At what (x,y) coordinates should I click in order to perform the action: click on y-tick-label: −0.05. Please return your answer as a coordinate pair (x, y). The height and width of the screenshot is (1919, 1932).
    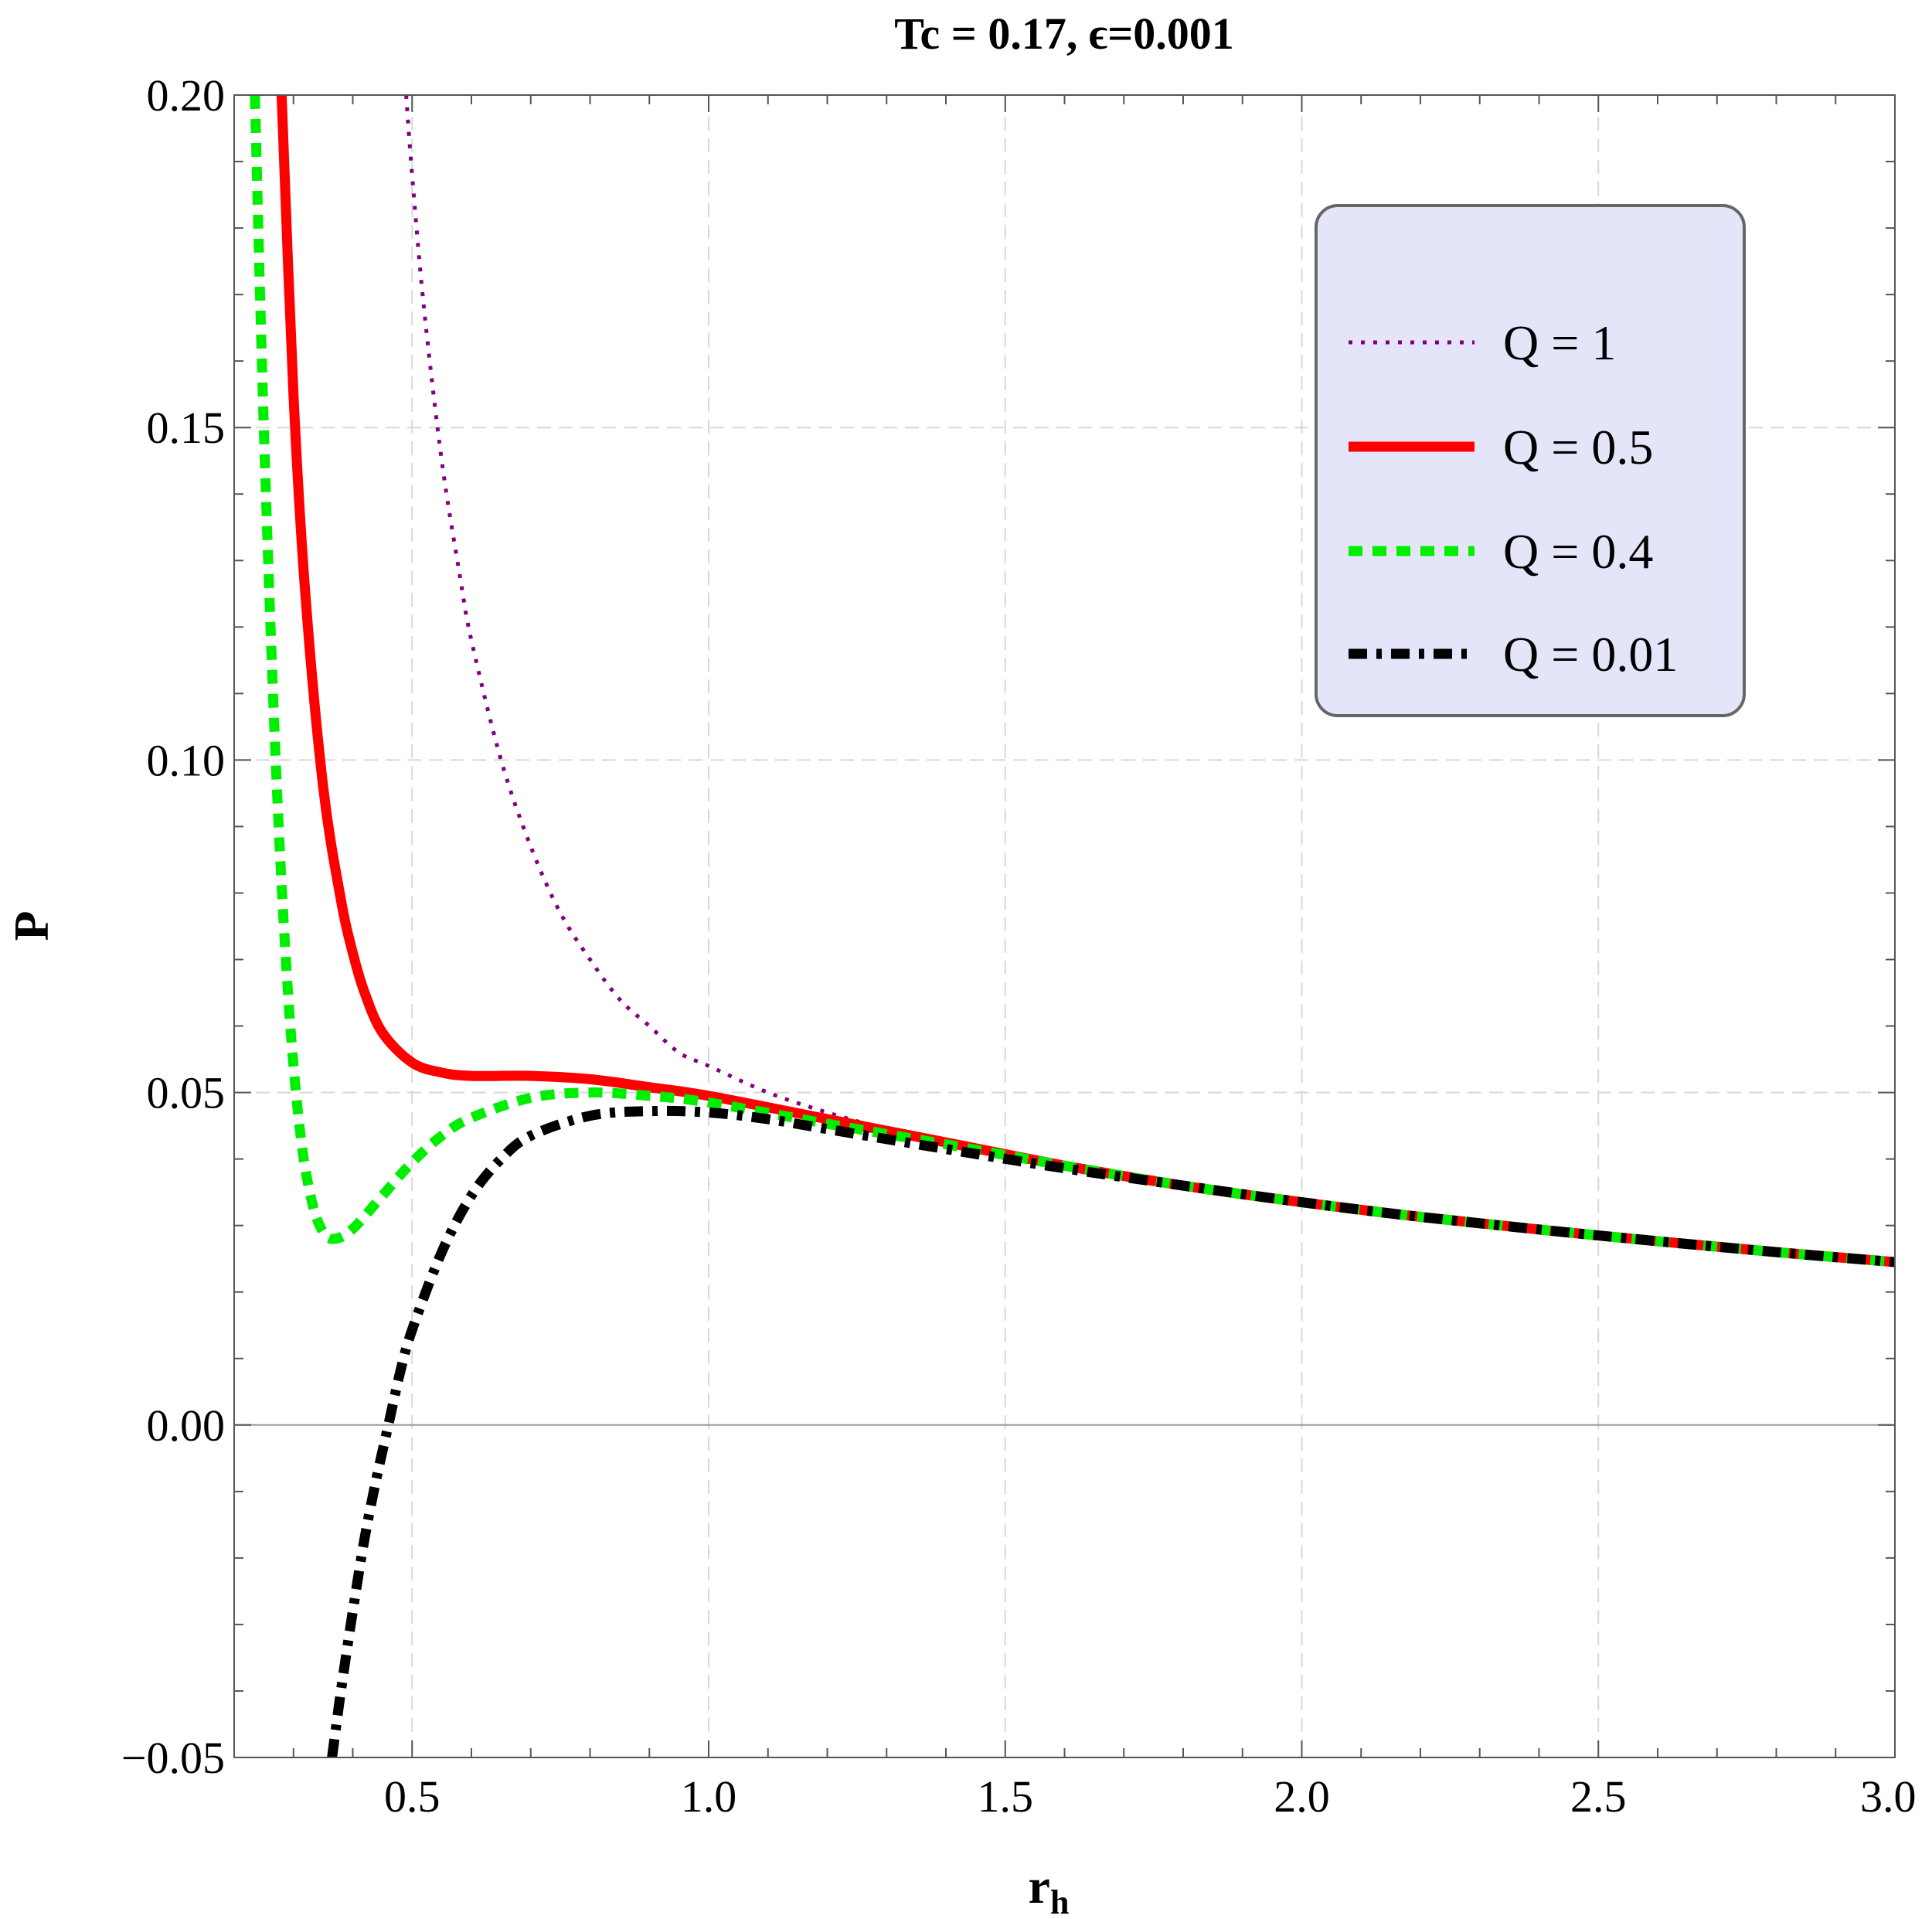
    Looking at the image, I should click on (173, 1758).